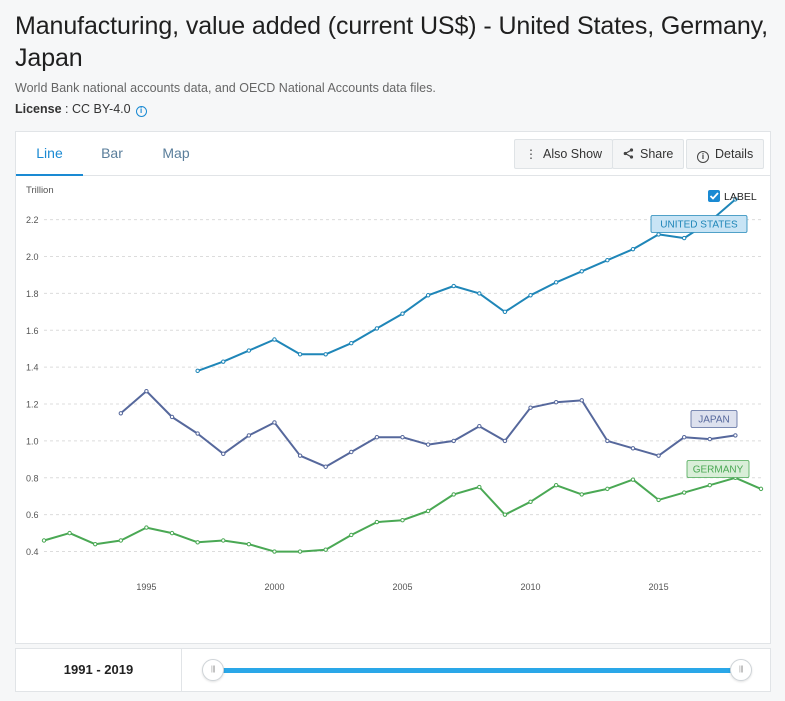 The height and width of the screenshot is (701, 785). What do you see at coordinates (112, 153) in the screenshot?
I see `tab-bar: Bar` at bounding box center [112, 153].